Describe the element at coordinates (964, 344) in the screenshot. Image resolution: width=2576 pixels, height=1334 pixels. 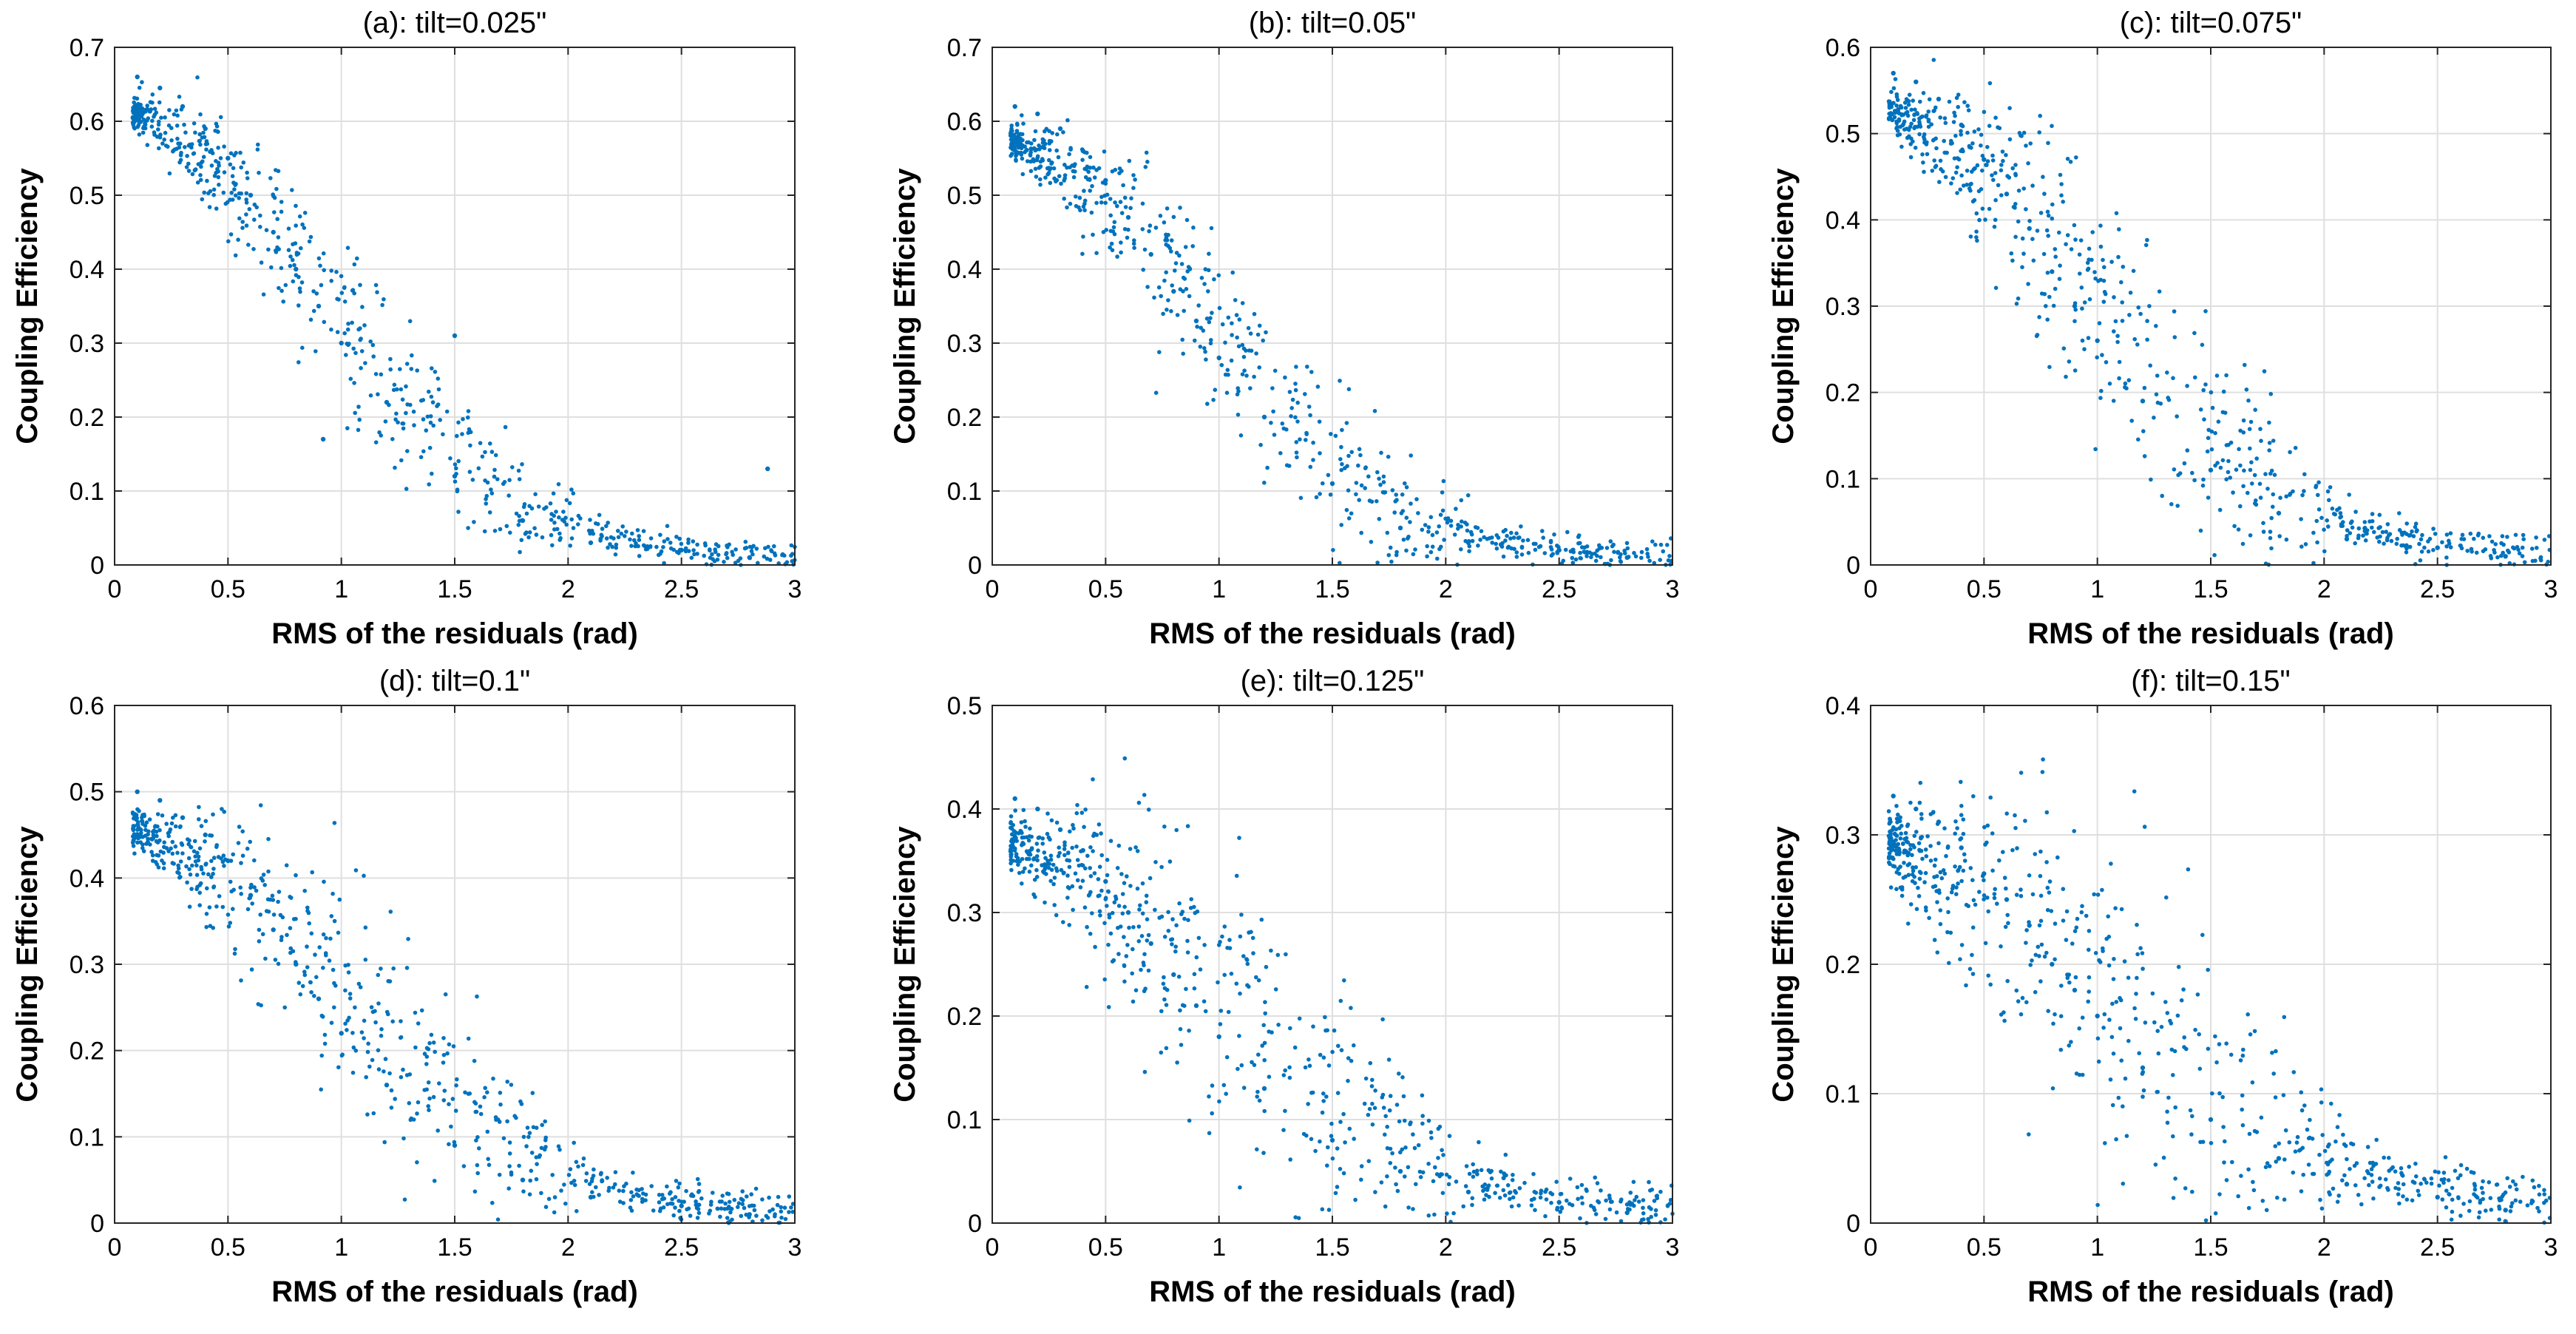
I see `y-tick-label: 0.3` at that location.